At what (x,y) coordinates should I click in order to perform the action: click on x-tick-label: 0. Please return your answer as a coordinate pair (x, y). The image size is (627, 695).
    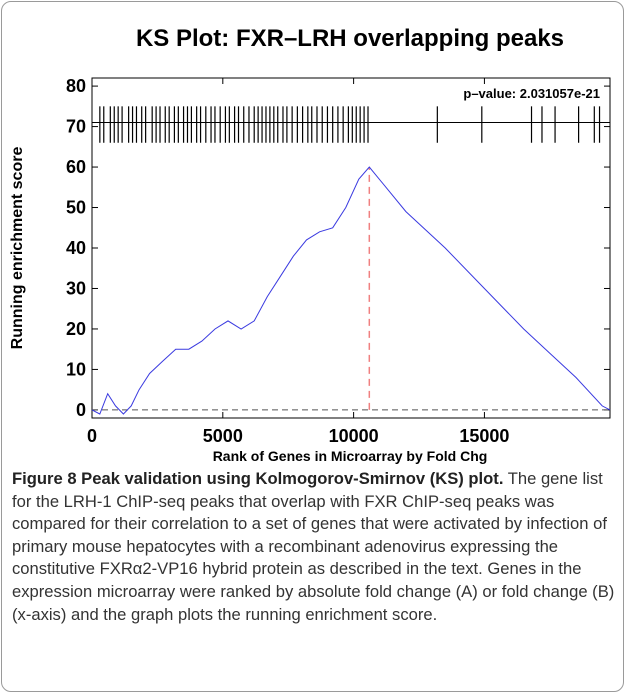
    Looking at the image, I should click on (92, 436).